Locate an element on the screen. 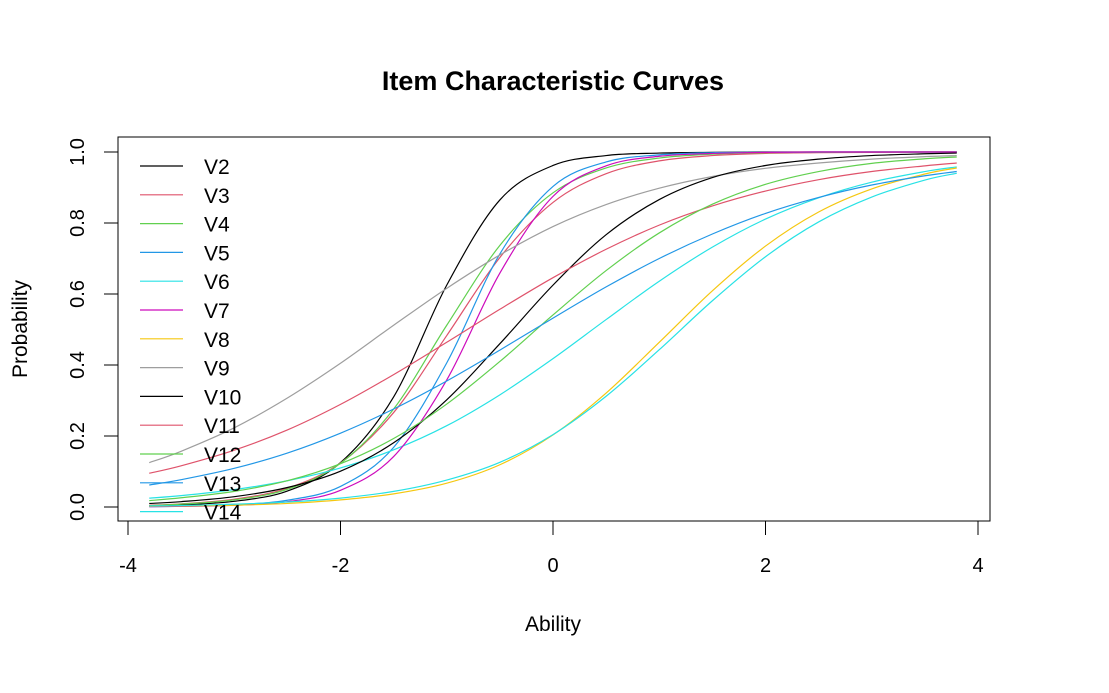  legend-label-v5: V5 is located at coordinates (217, 253).